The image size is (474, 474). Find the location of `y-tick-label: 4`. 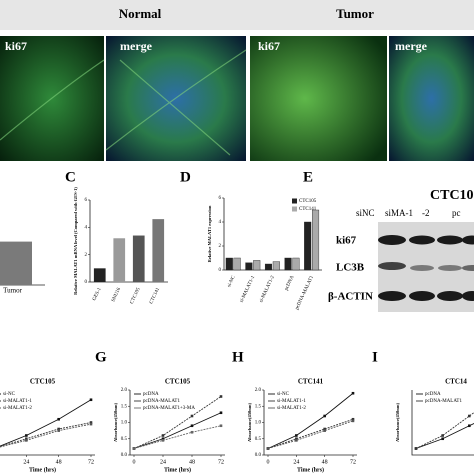

y-tick-label: 4 is located at coordinates (220, 222).